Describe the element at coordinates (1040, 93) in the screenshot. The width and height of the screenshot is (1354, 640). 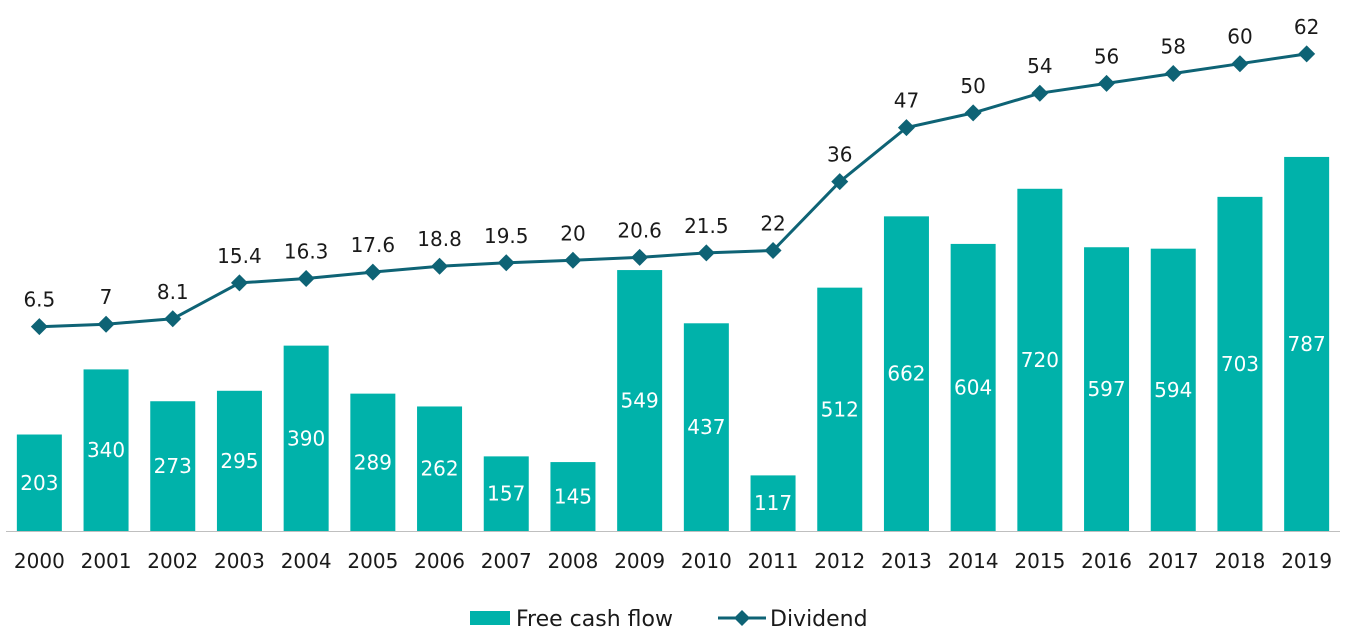
I see `dividend-marker-2015` at that location.